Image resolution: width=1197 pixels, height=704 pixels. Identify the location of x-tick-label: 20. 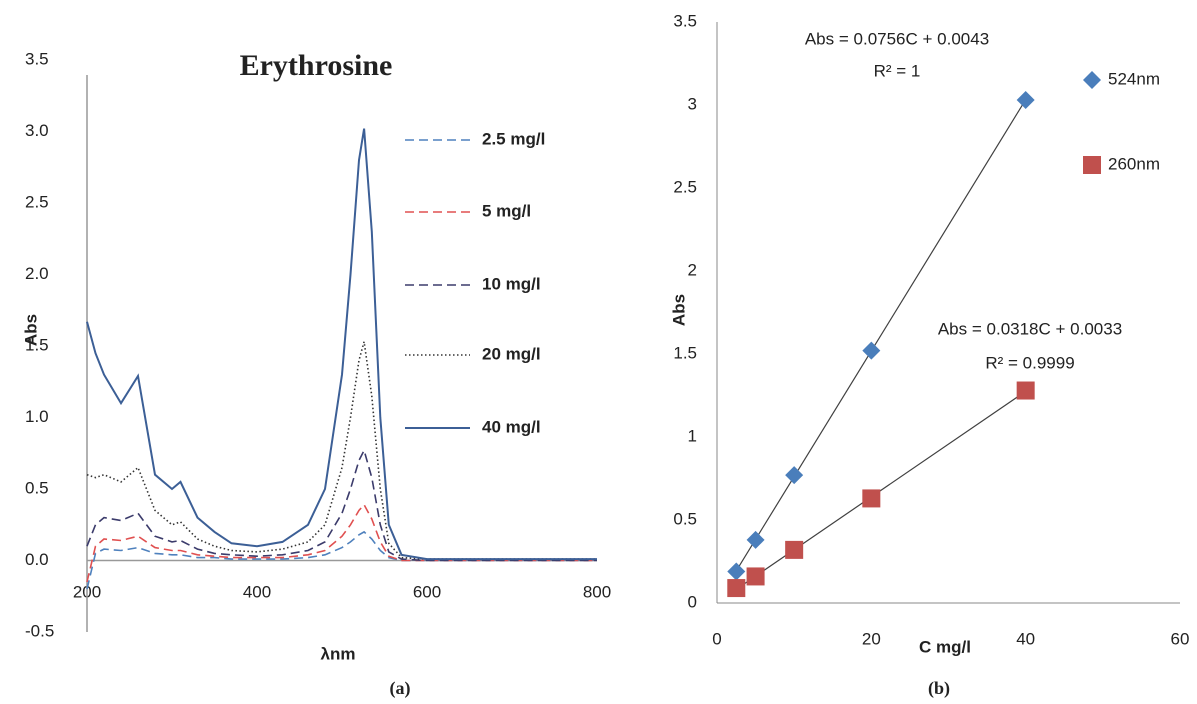
(871, 638).